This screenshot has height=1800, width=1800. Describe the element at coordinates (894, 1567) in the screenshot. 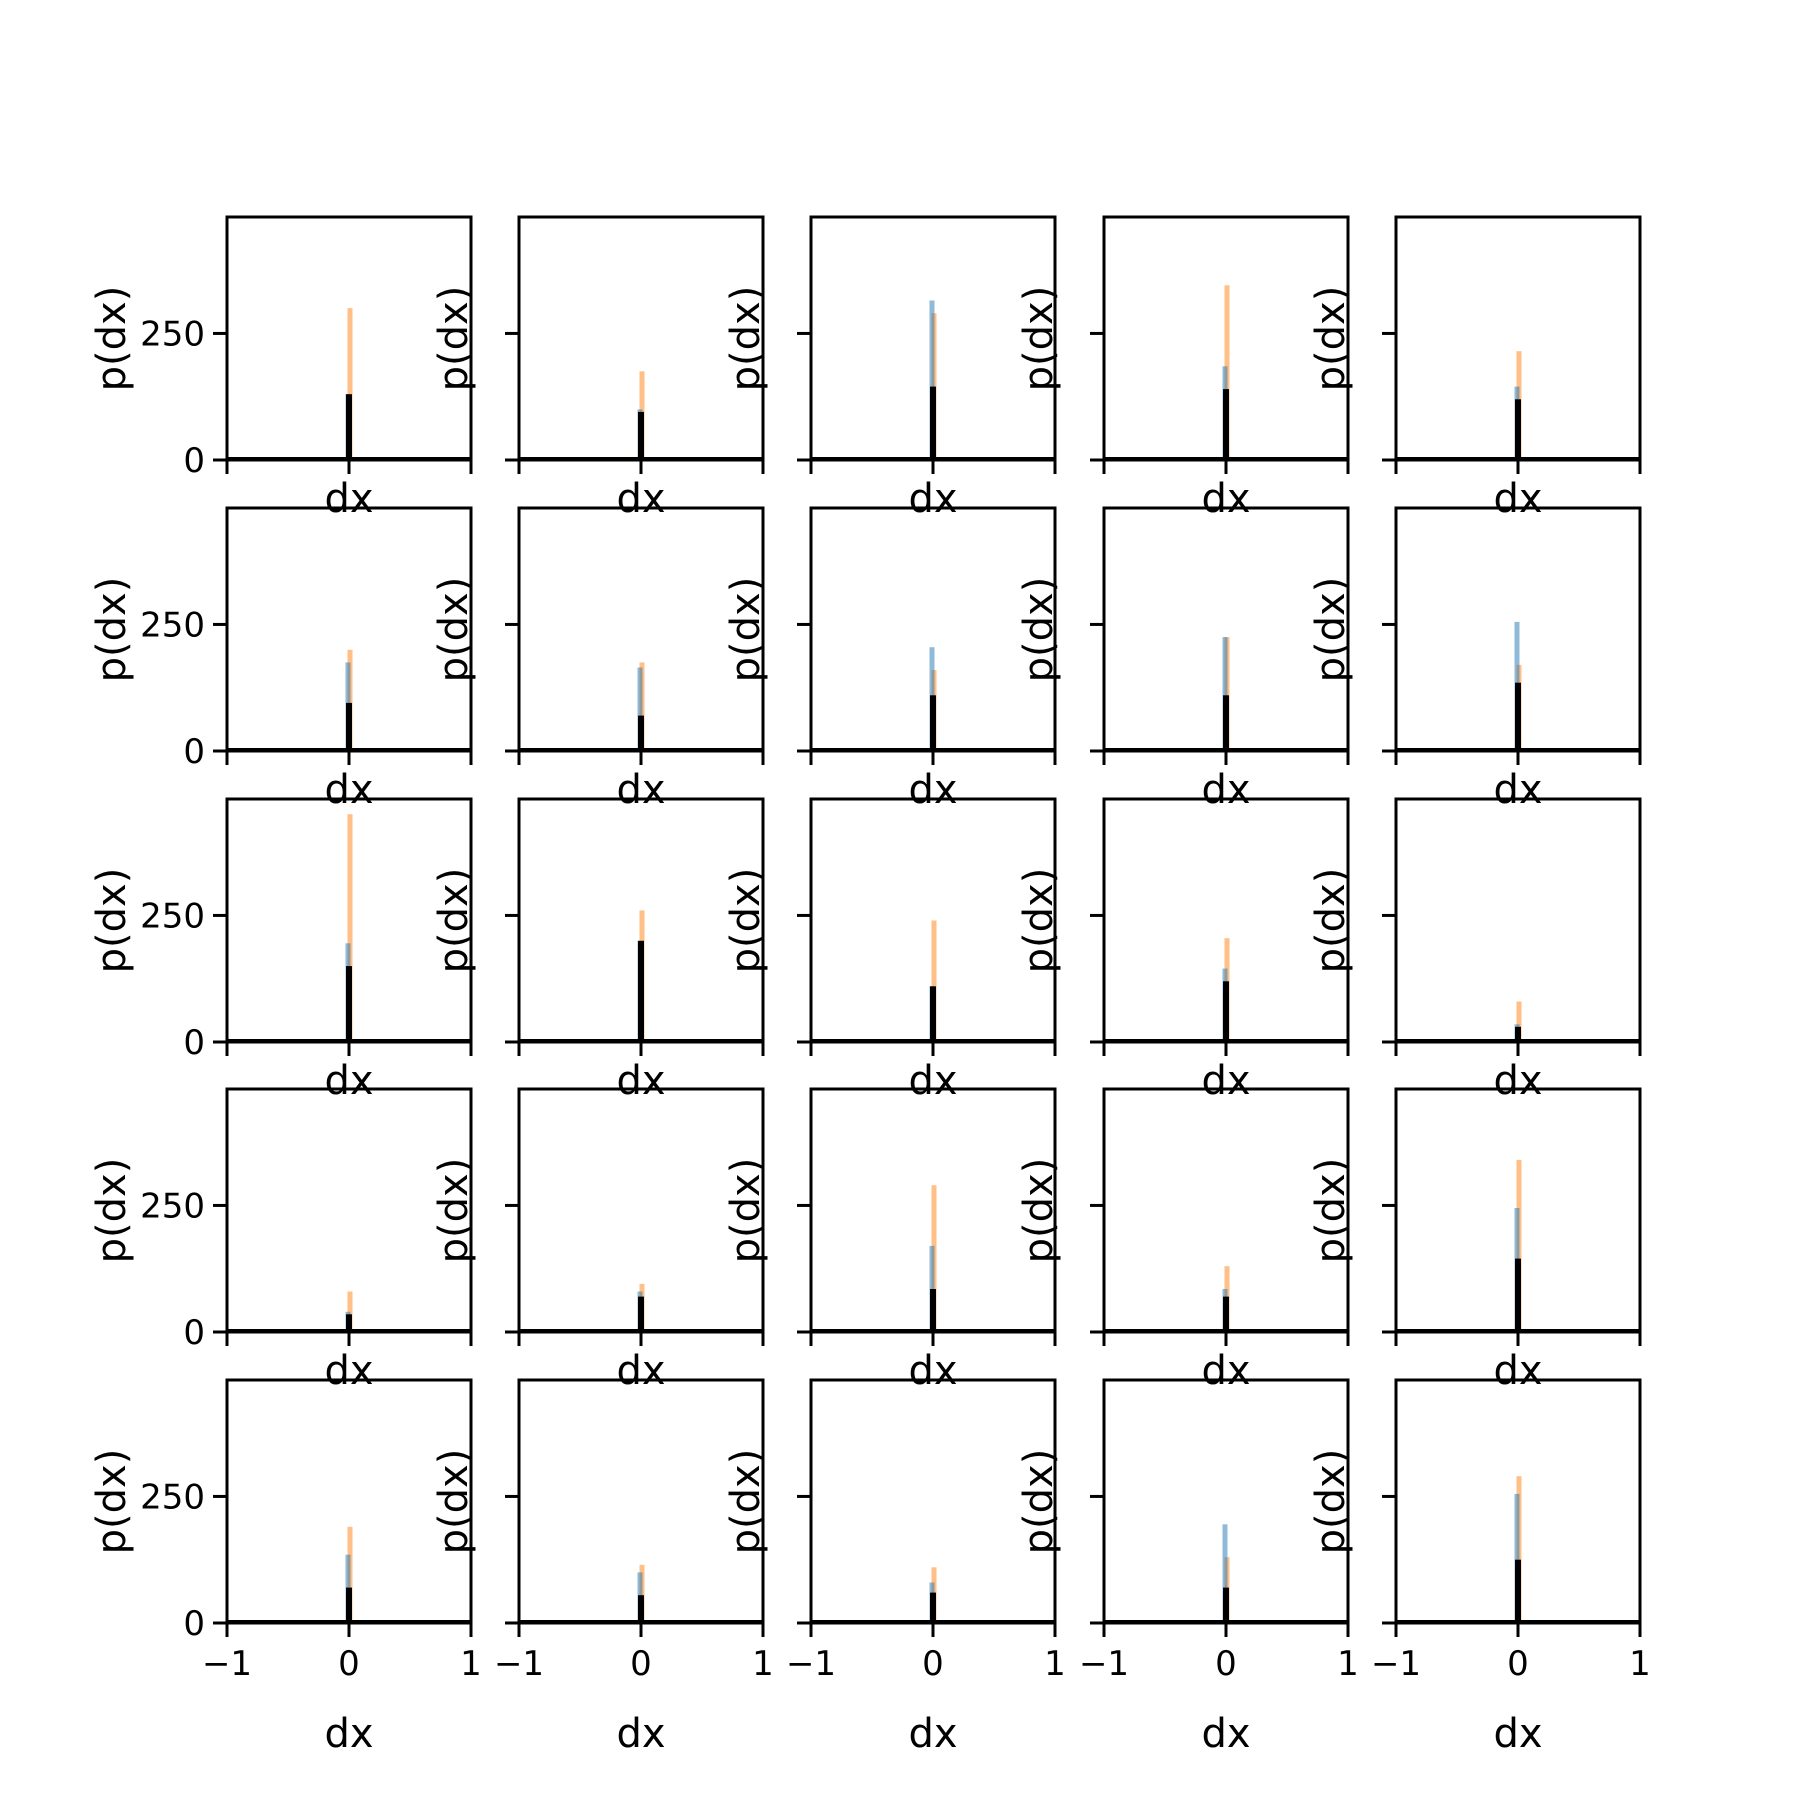

I see `subplot-5-3: −1 0 1 dx p(dx)` at that location.